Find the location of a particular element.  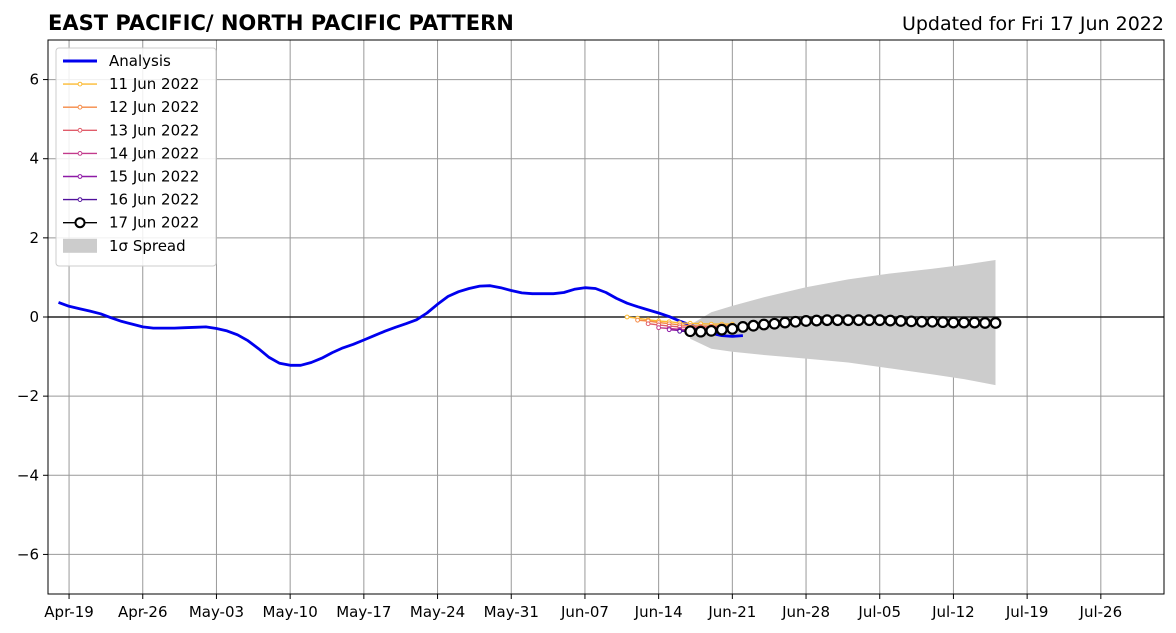

legend-entry: 17 Jun 2022 is located at coordinates (131, 223).